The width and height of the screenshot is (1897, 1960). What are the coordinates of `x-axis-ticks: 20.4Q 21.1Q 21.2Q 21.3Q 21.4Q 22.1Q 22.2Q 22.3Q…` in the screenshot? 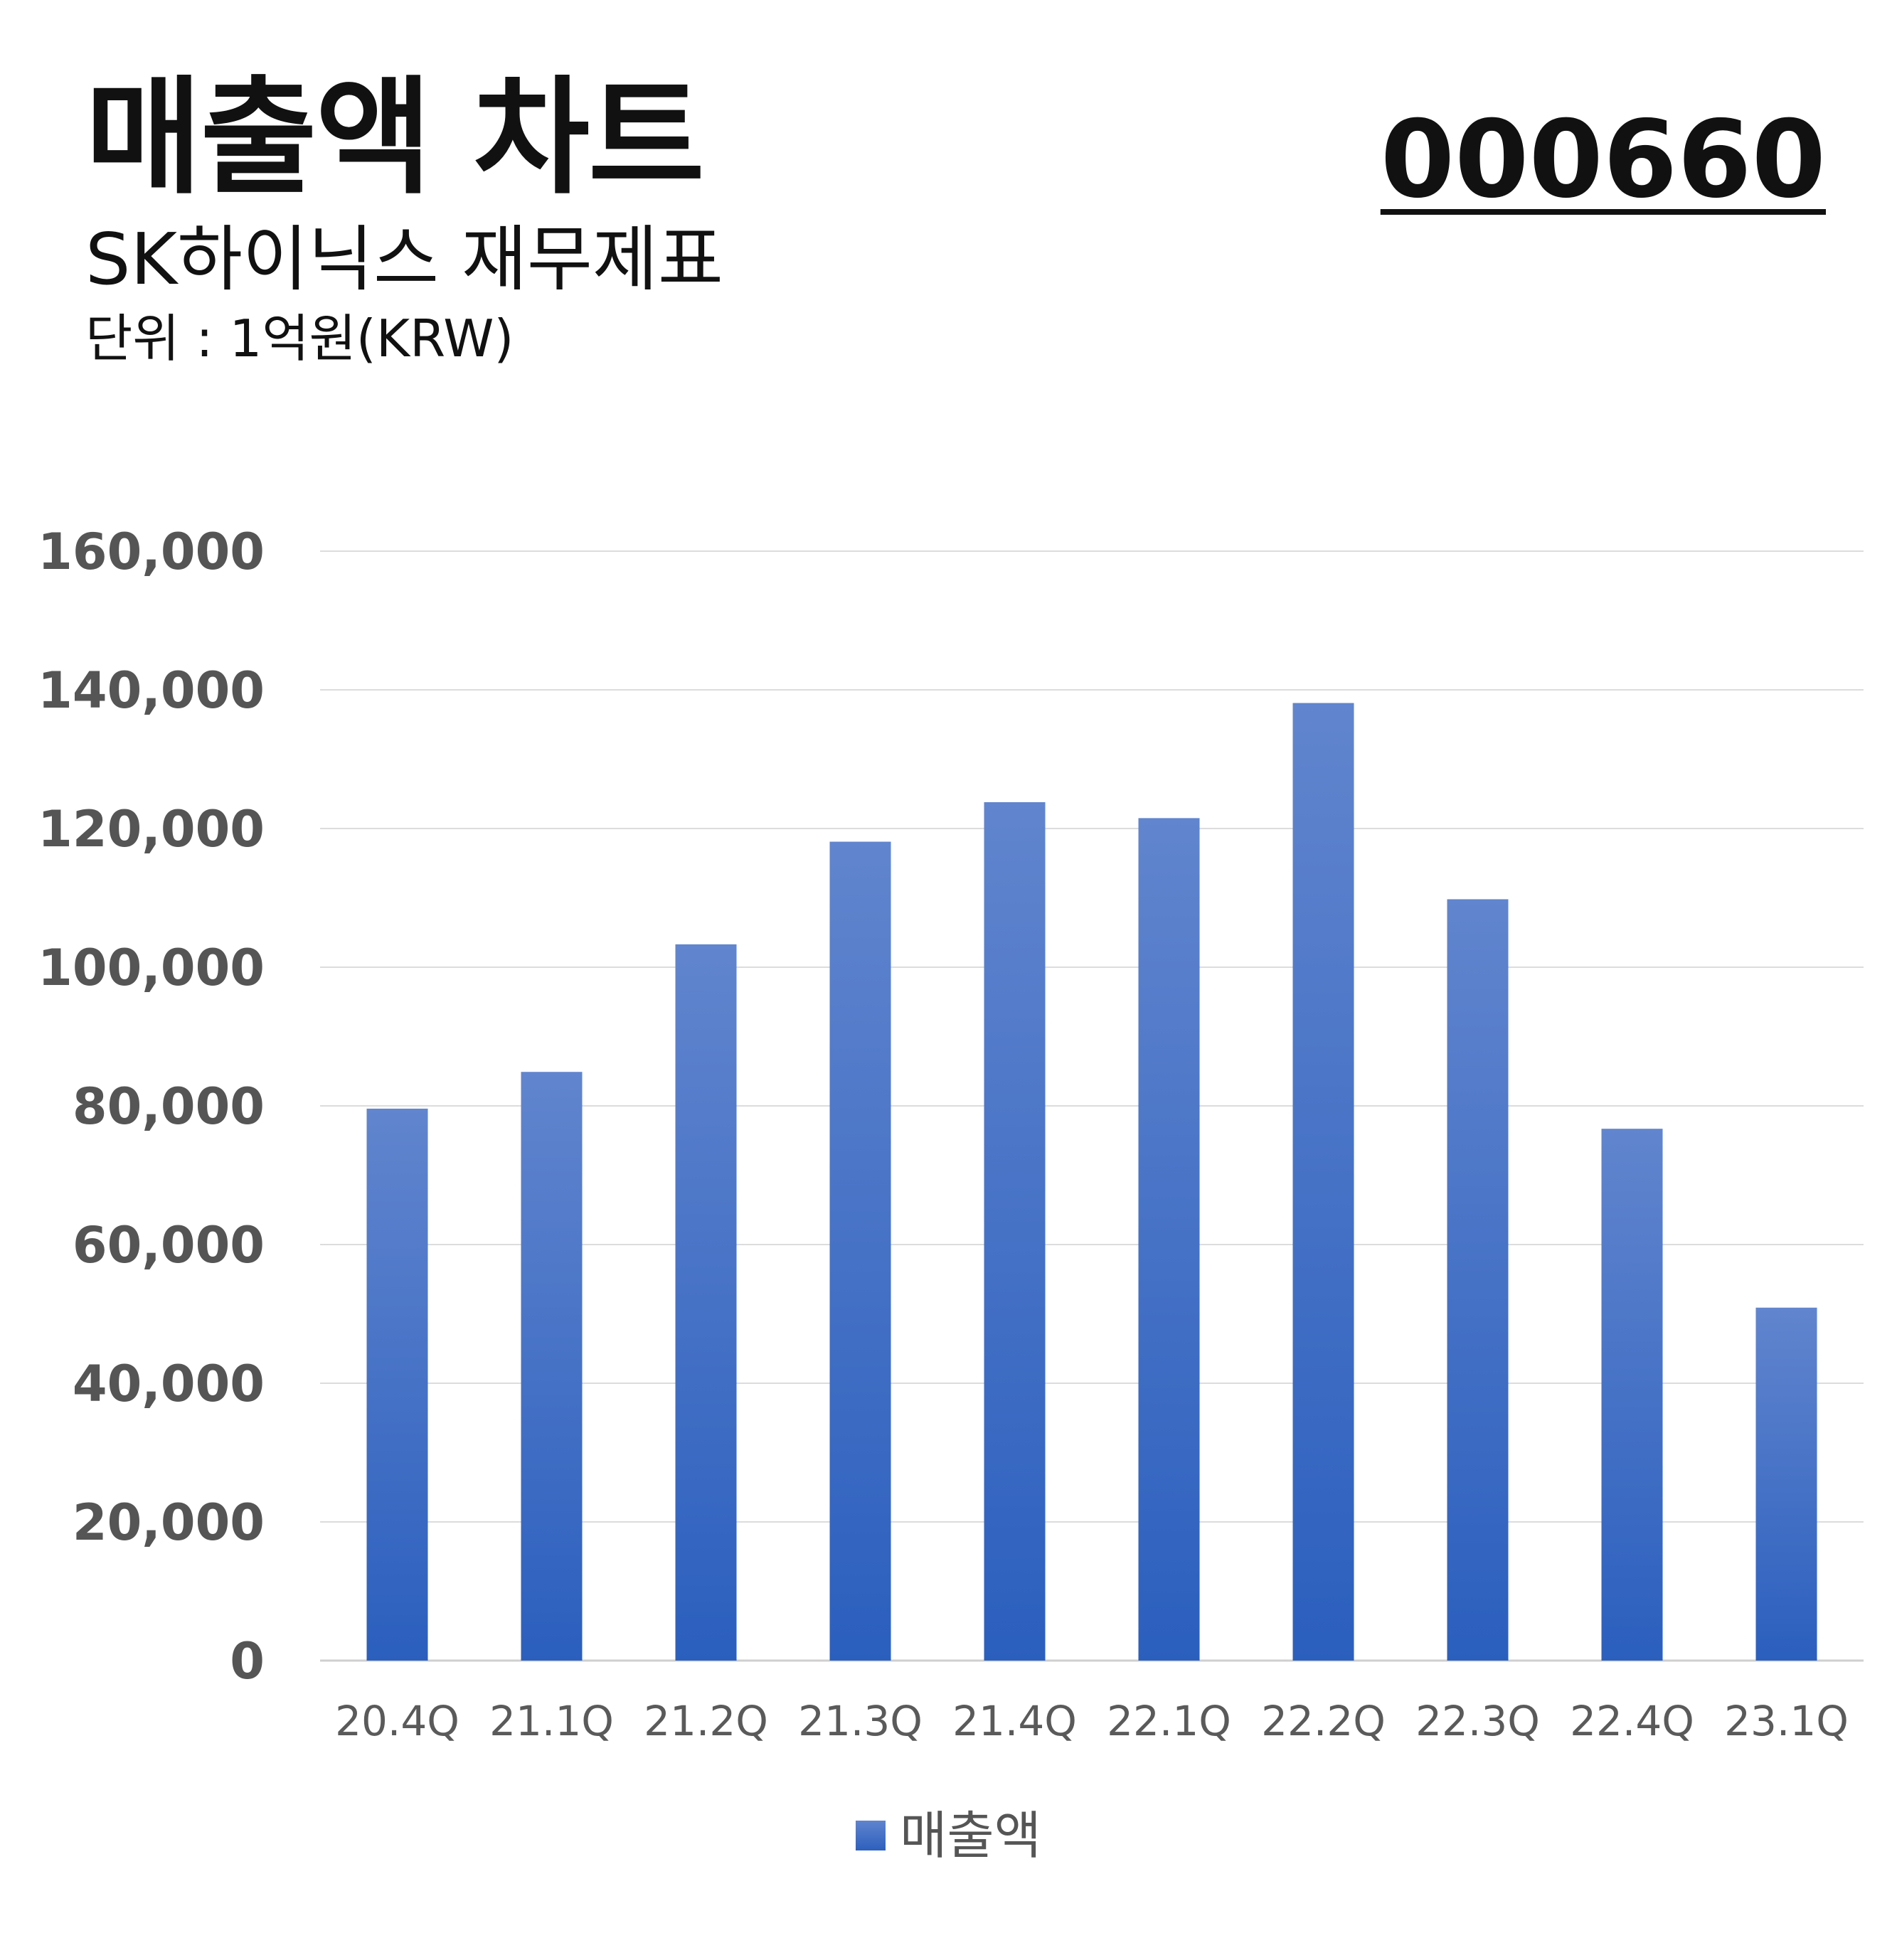 It's located at (1092, 1721).